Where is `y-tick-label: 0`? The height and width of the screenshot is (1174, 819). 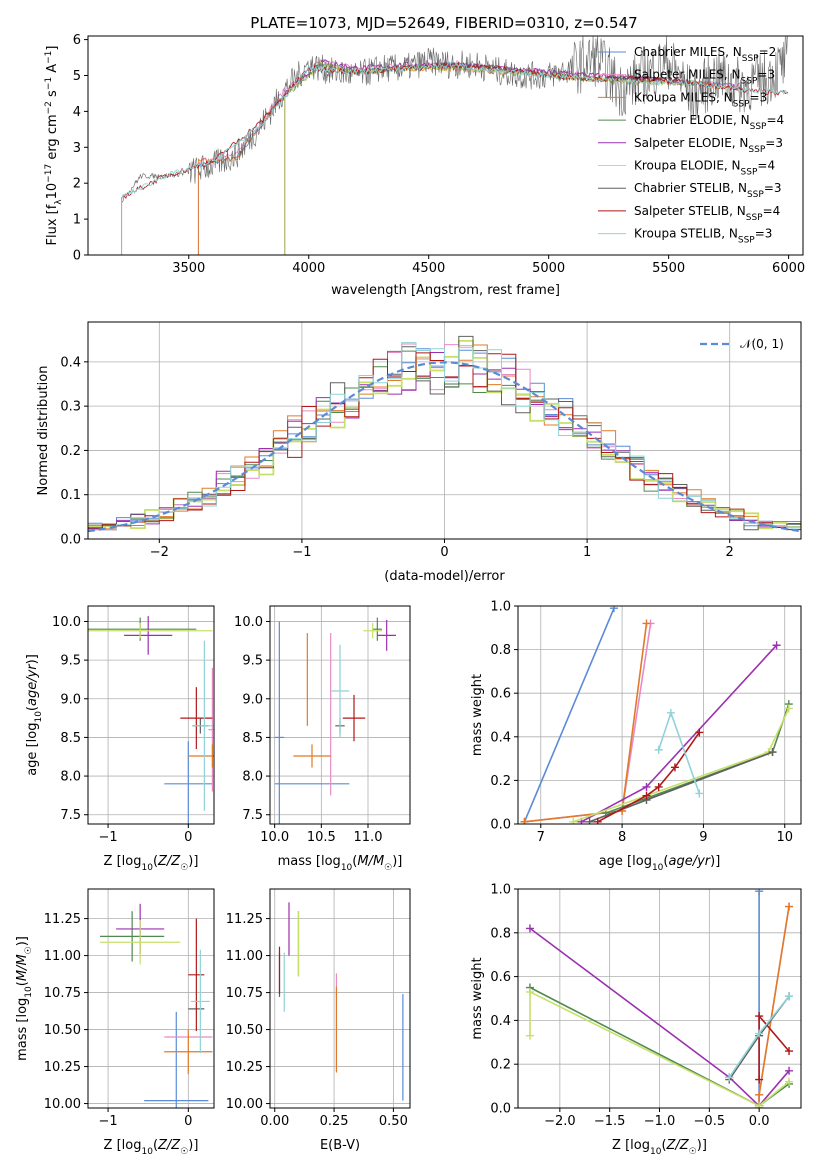 y-tick-label: 0 is located at coordinates (77, 256).